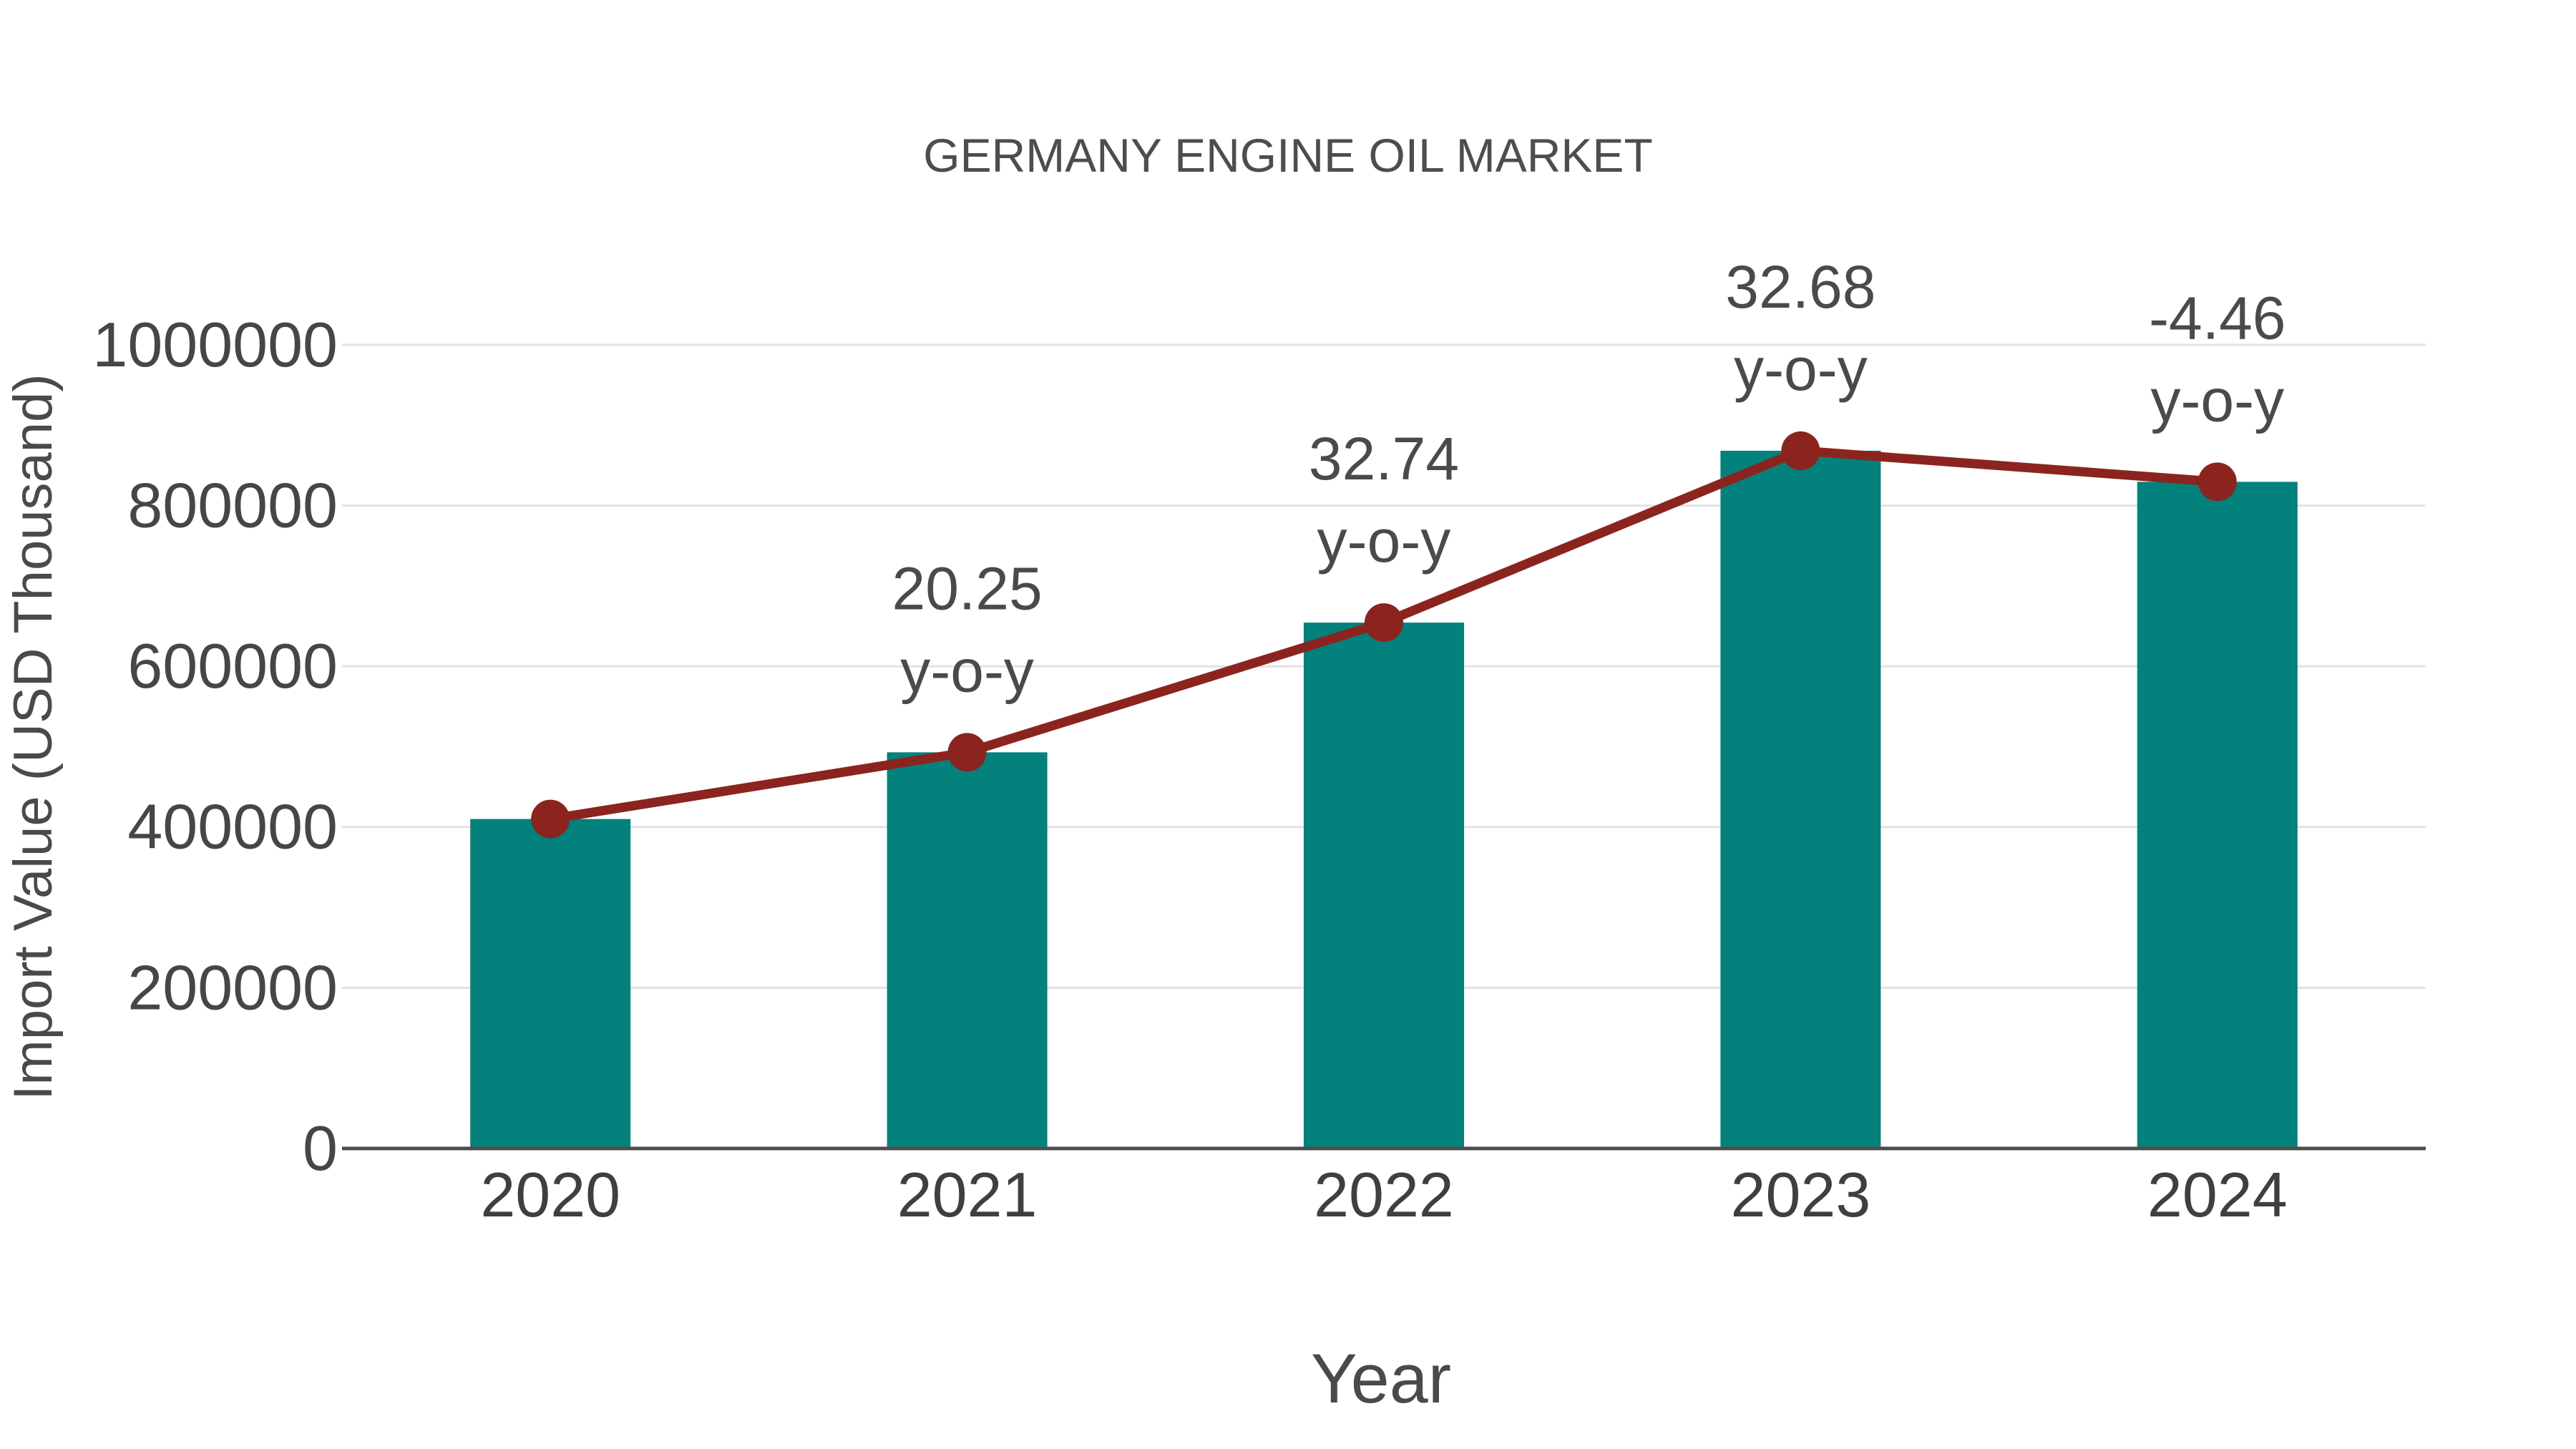 The height and width of the screenshot is (1449, 2576). I want to click on y-tick-label: 600000, so click(232, 665).